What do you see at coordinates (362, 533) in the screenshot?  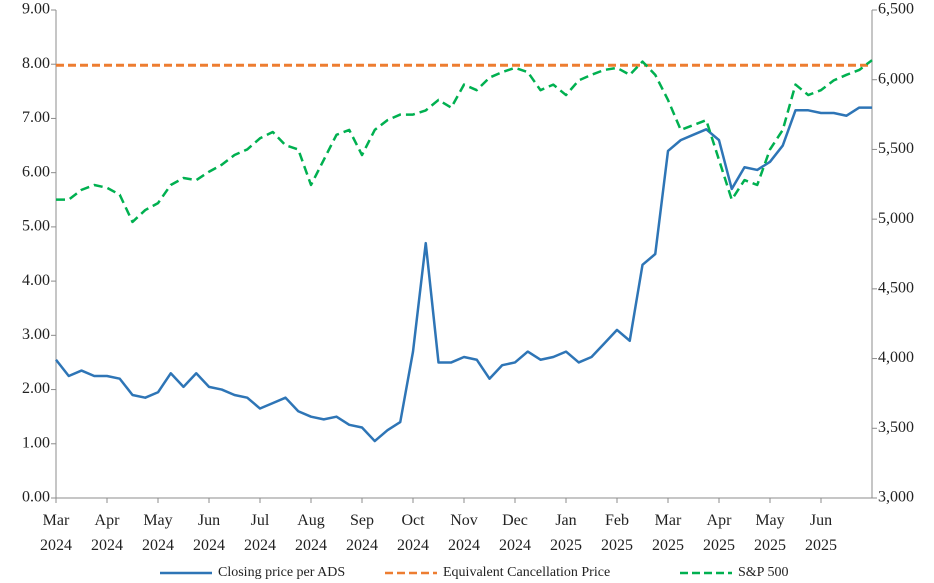 I see `x-tick-label: Sep 2024` at bounding box center [362, 533].